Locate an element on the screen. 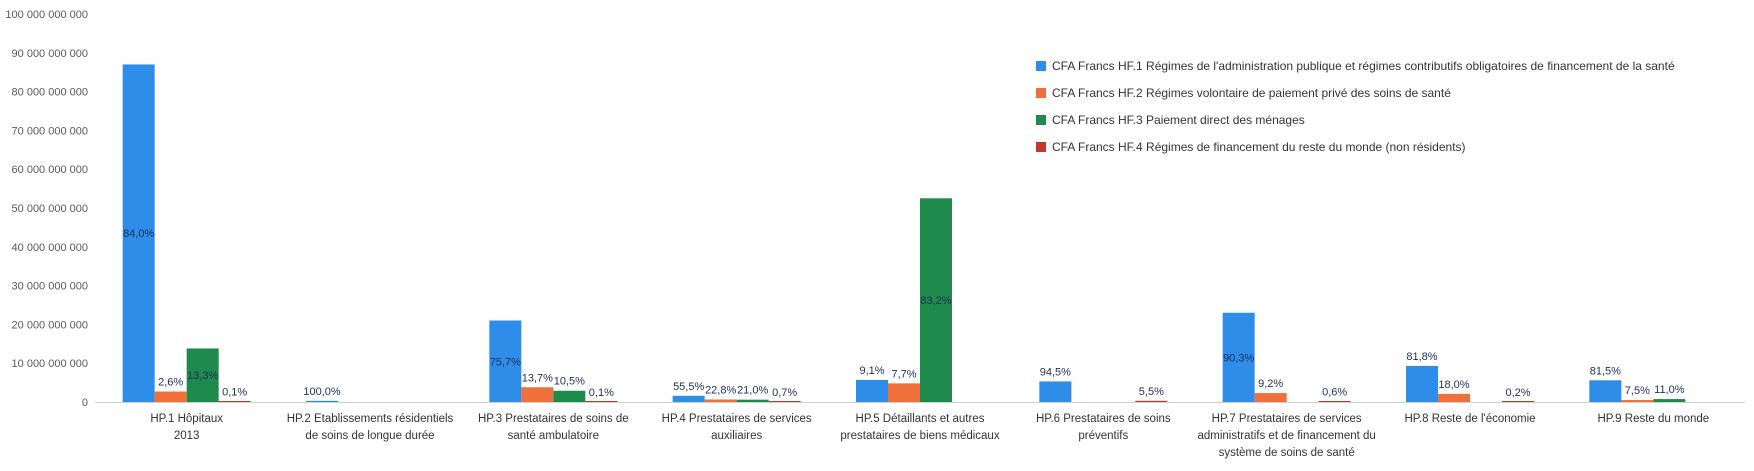 The image size is (1754, 471). y-tick-label: 90 000 000 000 is located at coordinates (50, 54).